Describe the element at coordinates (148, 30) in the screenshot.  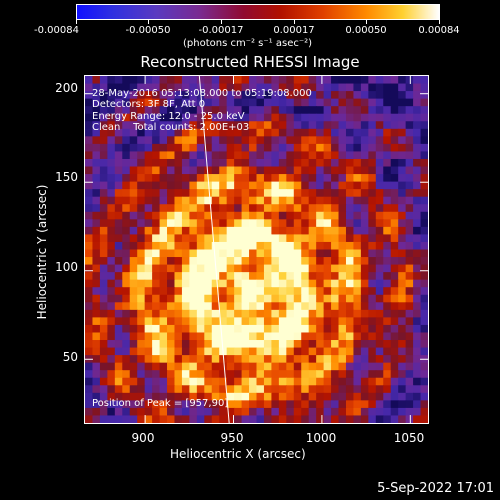
I see `colorbar-tick-label: -0.00050` at that location.